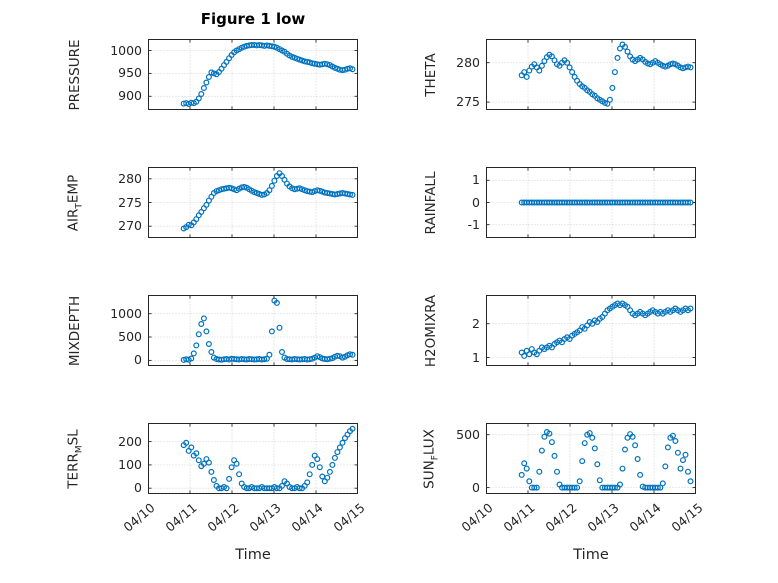  I want to click on subplot-air-temp: AIRTEMP 270 275 280, so click(212, 202).